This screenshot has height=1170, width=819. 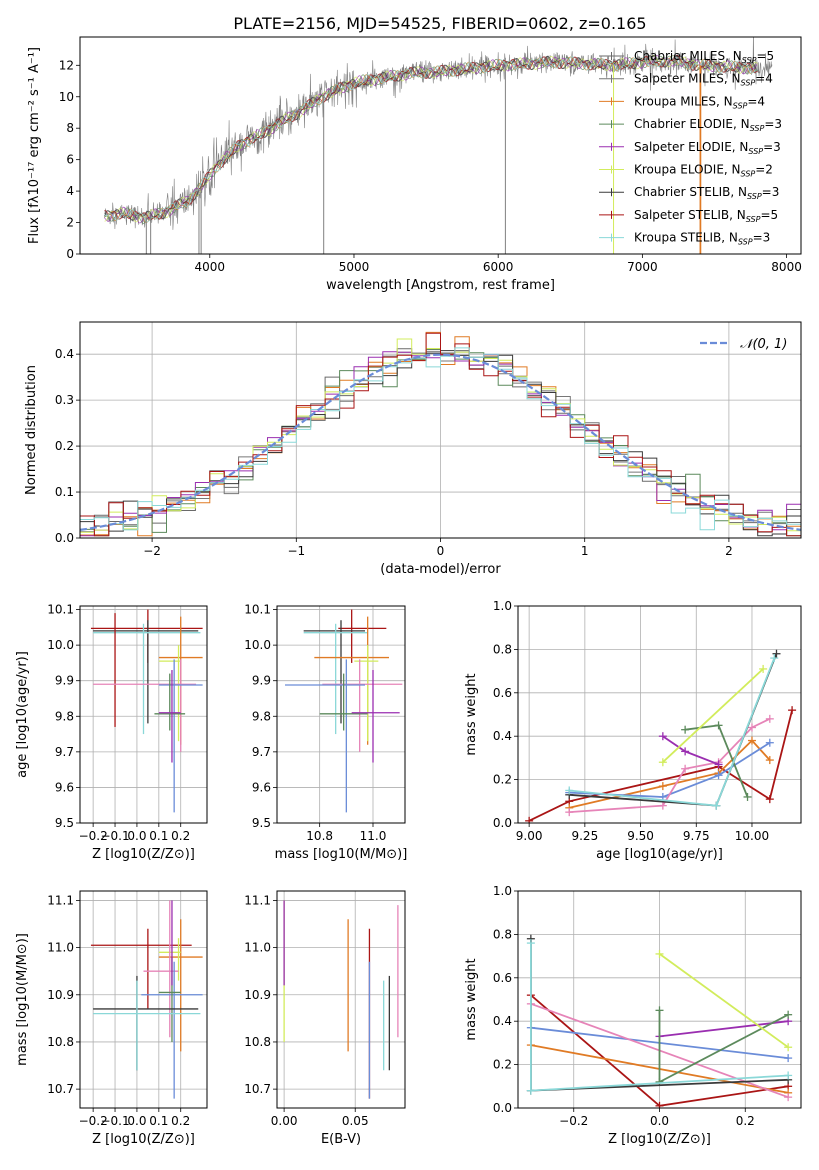 What do you see at coordinates (22, 999) in the screenshot?
I see `y-axis-label: mass [log10(M/M⊙)]` at bounding box center [22, 999].